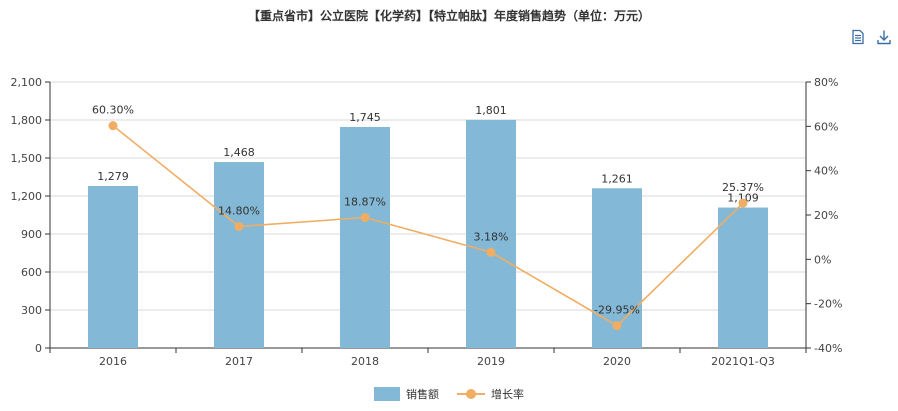 The width and height of the screenshot is (898, 411). I want to click on bar-value-label: 1,279, so click(113, 176).